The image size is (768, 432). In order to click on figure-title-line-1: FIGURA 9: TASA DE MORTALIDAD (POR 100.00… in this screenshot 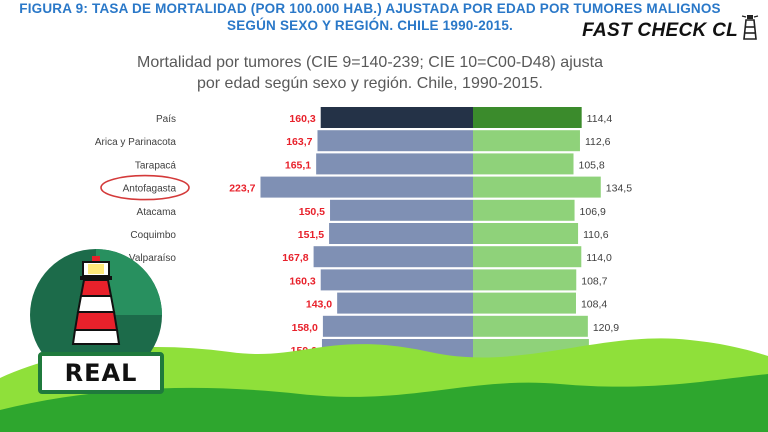, I will do `click(370, 8)`.